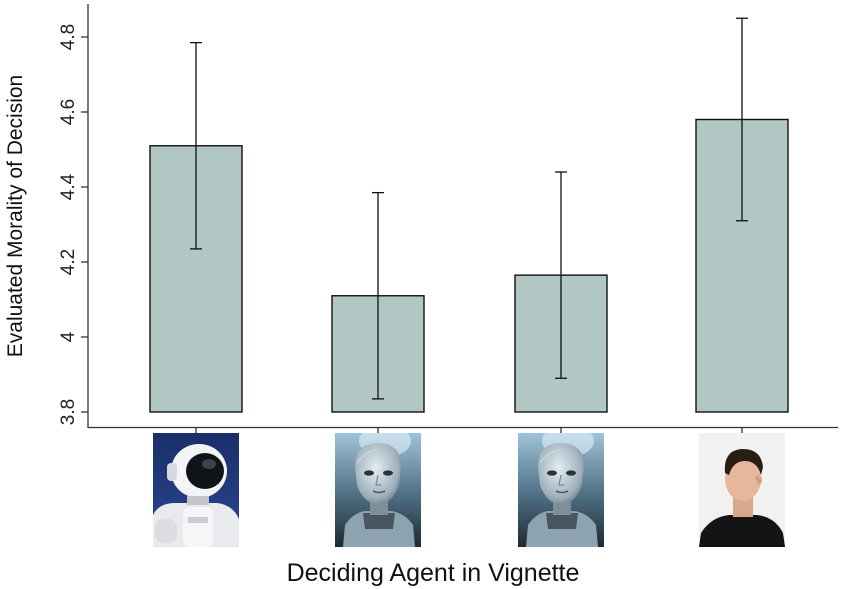 Image resolution: width=850 pixels, height=589 pixels. What do you see at coordinates (742, 265) in the screenshot?
I see `bar` at bounding box center [742, 265].